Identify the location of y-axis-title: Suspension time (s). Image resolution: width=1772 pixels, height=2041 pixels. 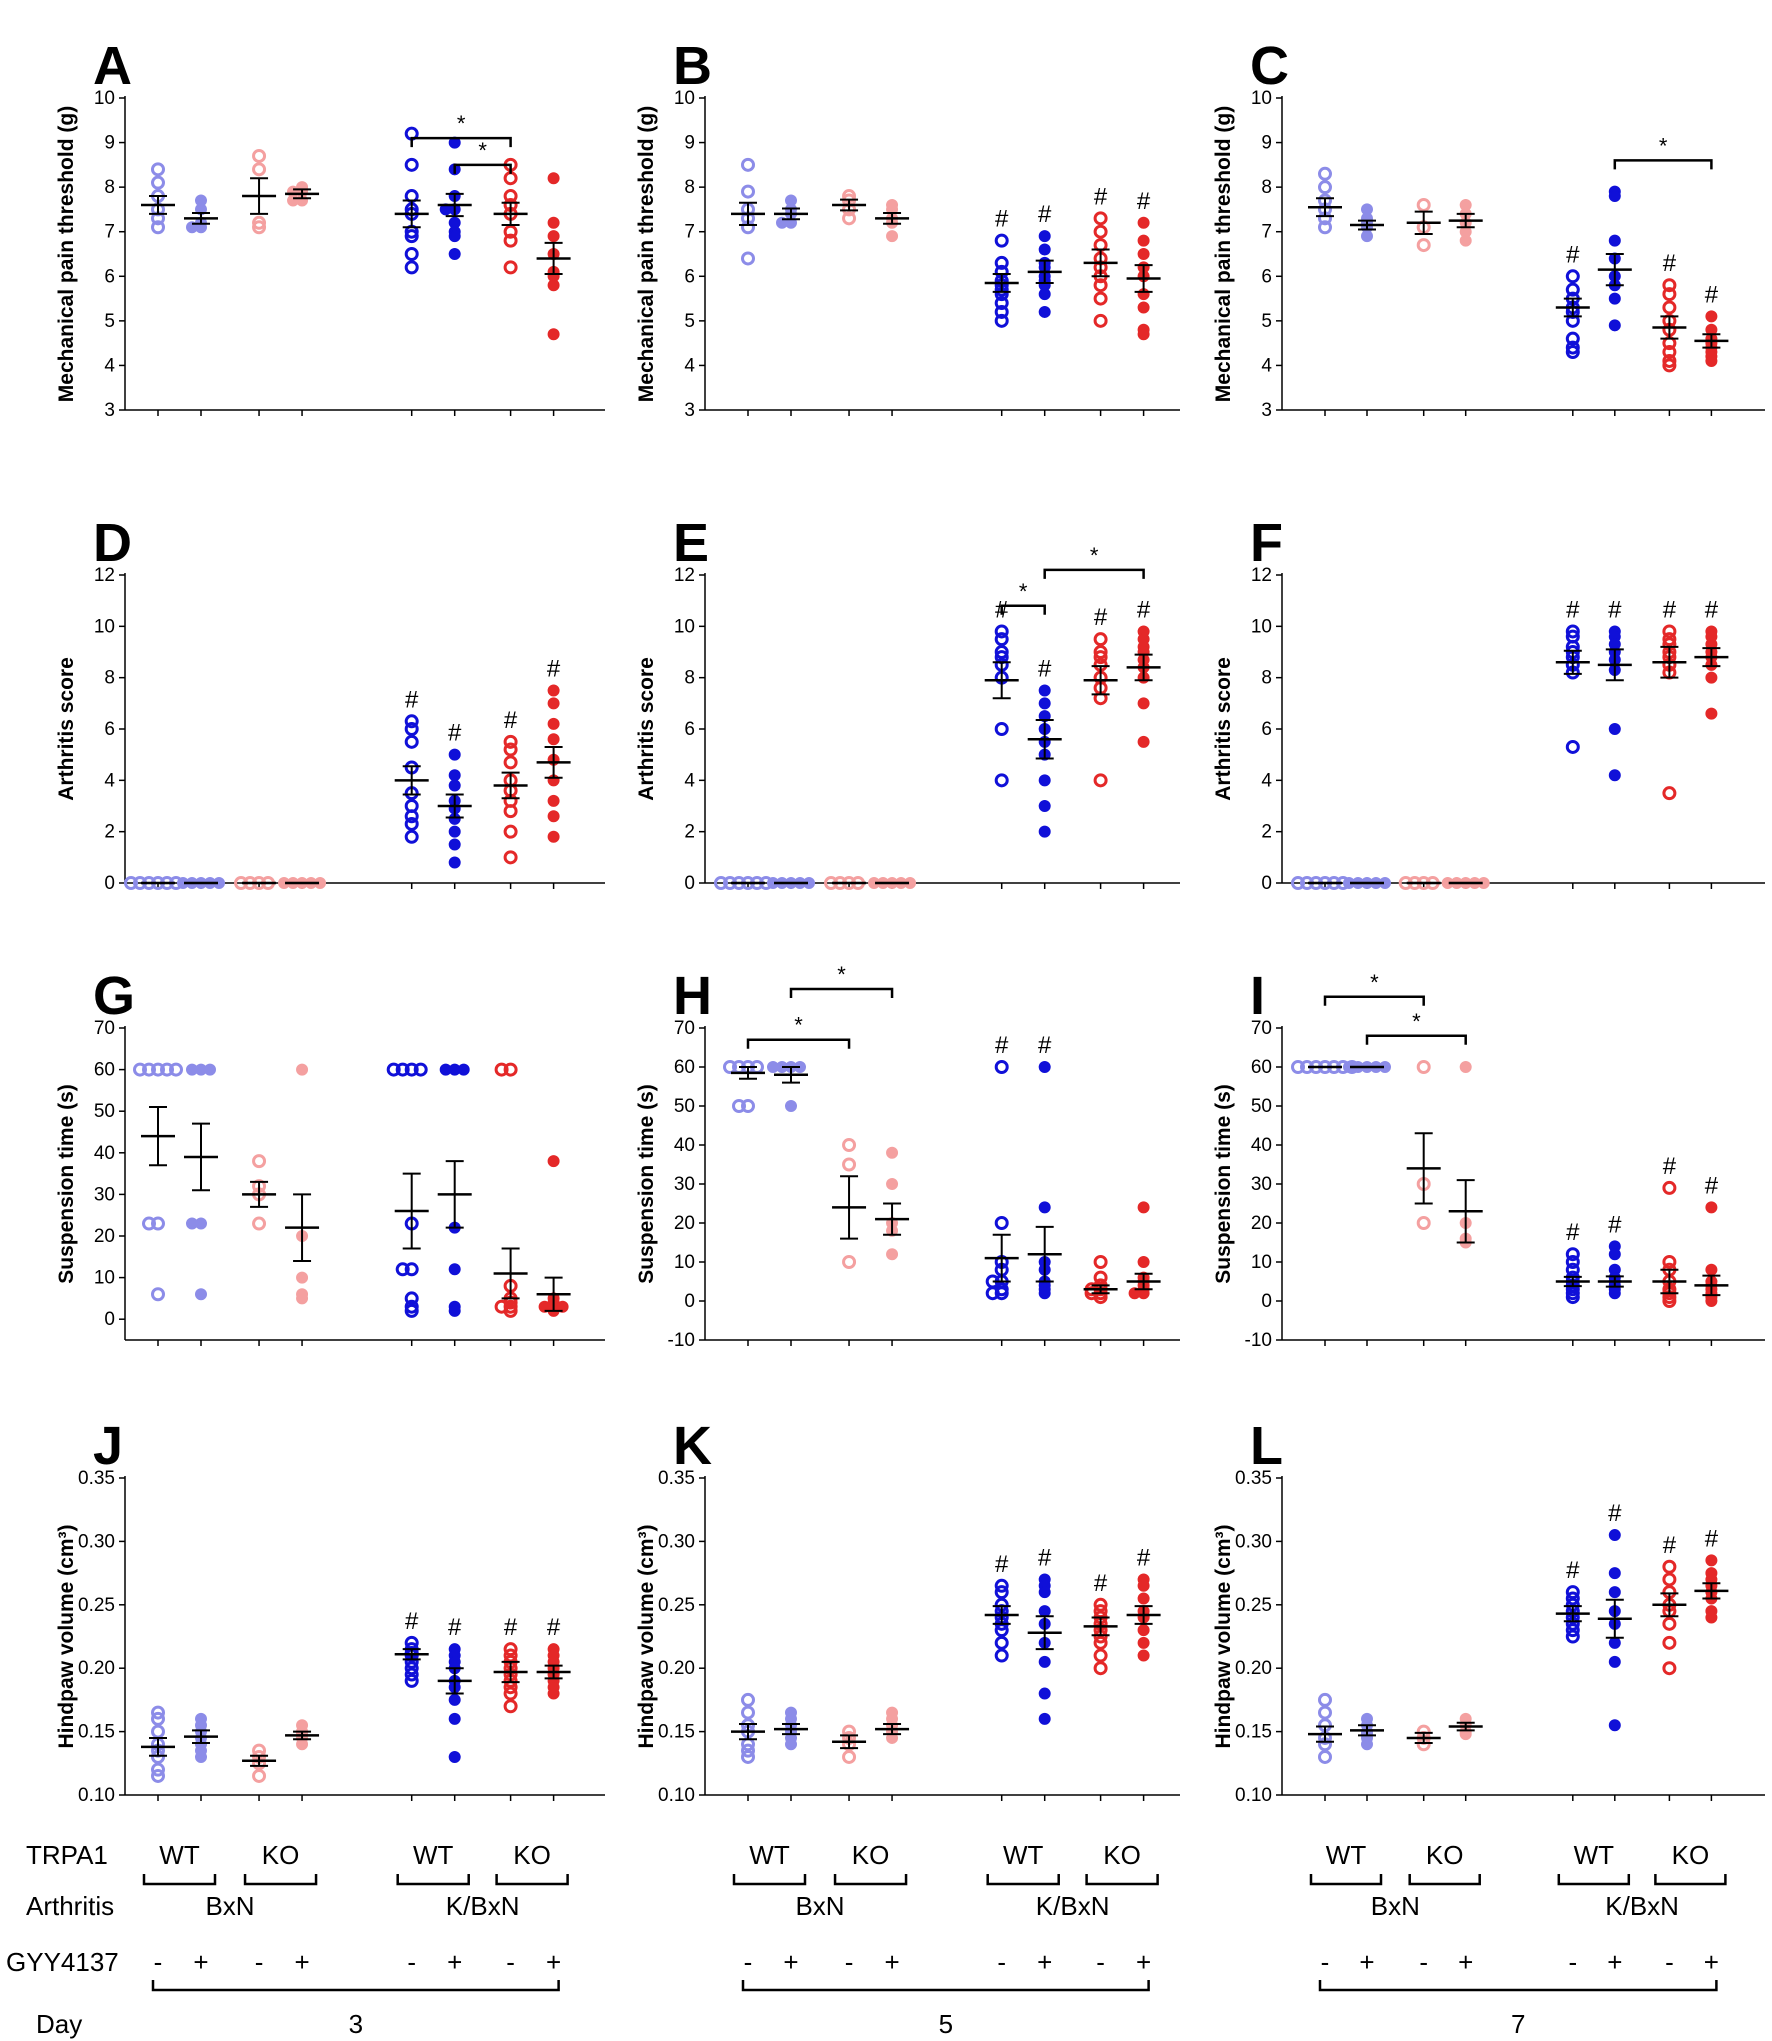
(1223, 1184).